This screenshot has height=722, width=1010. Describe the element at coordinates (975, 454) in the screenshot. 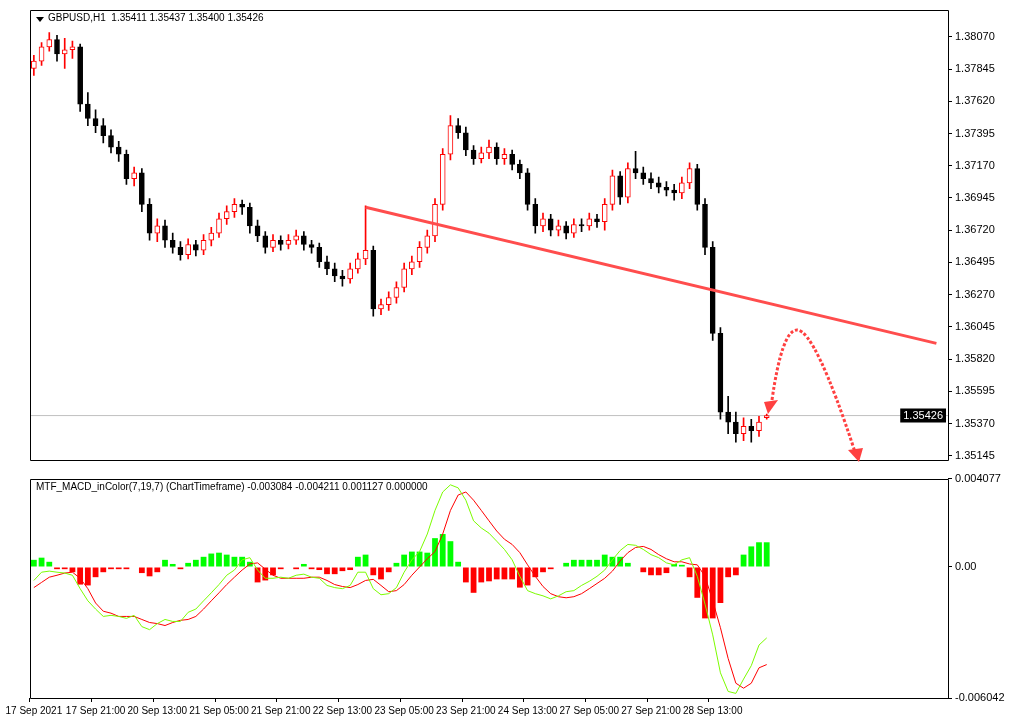

I see `y-tick-label: 1.35145` at that location.